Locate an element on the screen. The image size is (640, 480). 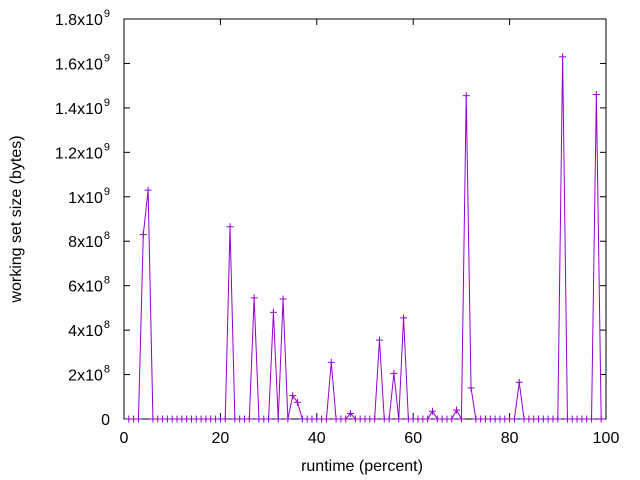
y-tick-label-base: 1.2x10 is located at coordinates (79, 153).